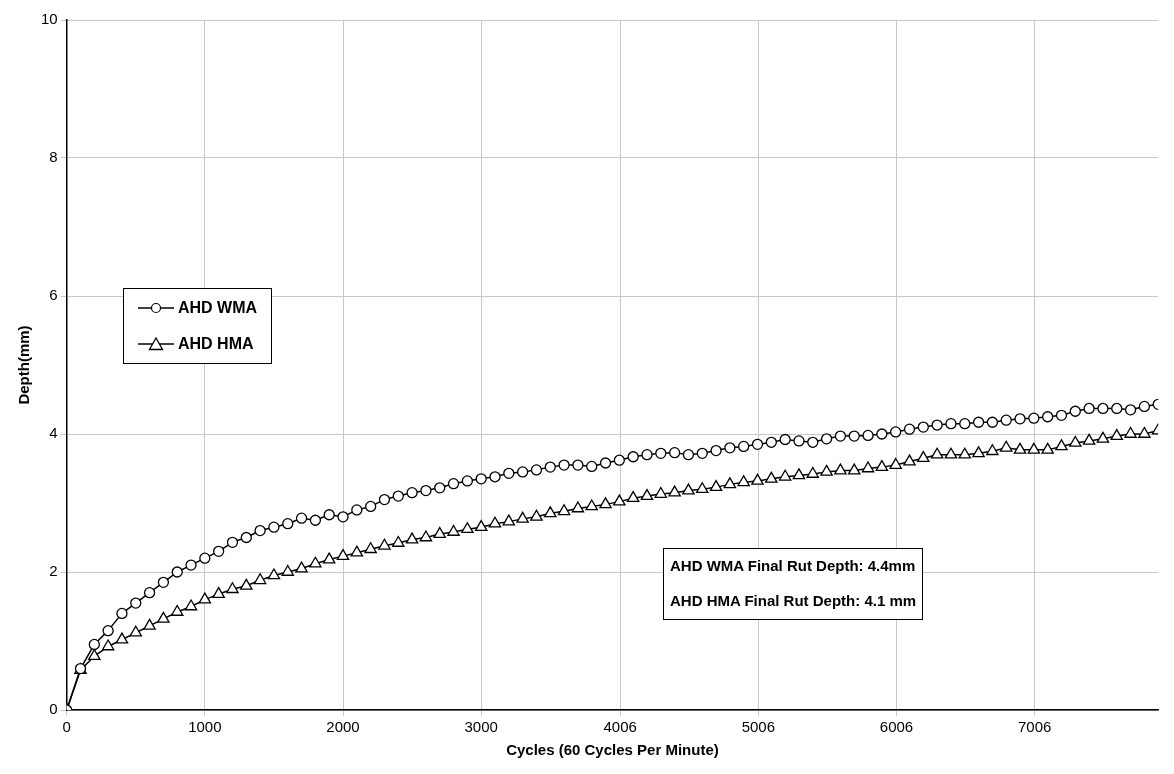 This screenshot has height=774, width=1174. Describe the element at coordinates (216, 344) in the screenshot. I see `legend-label: AHD HMA` at that location.